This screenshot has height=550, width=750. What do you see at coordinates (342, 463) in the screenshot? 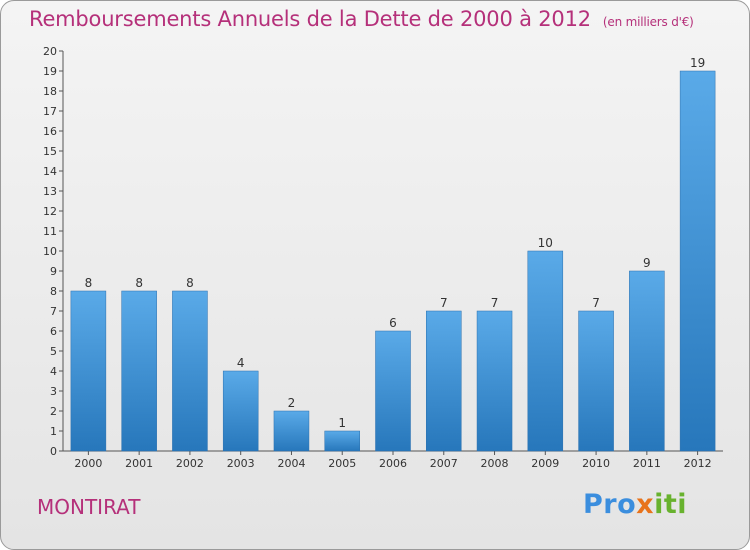
I see `x-tick-label: 2005` at bounding box center [342, 463].